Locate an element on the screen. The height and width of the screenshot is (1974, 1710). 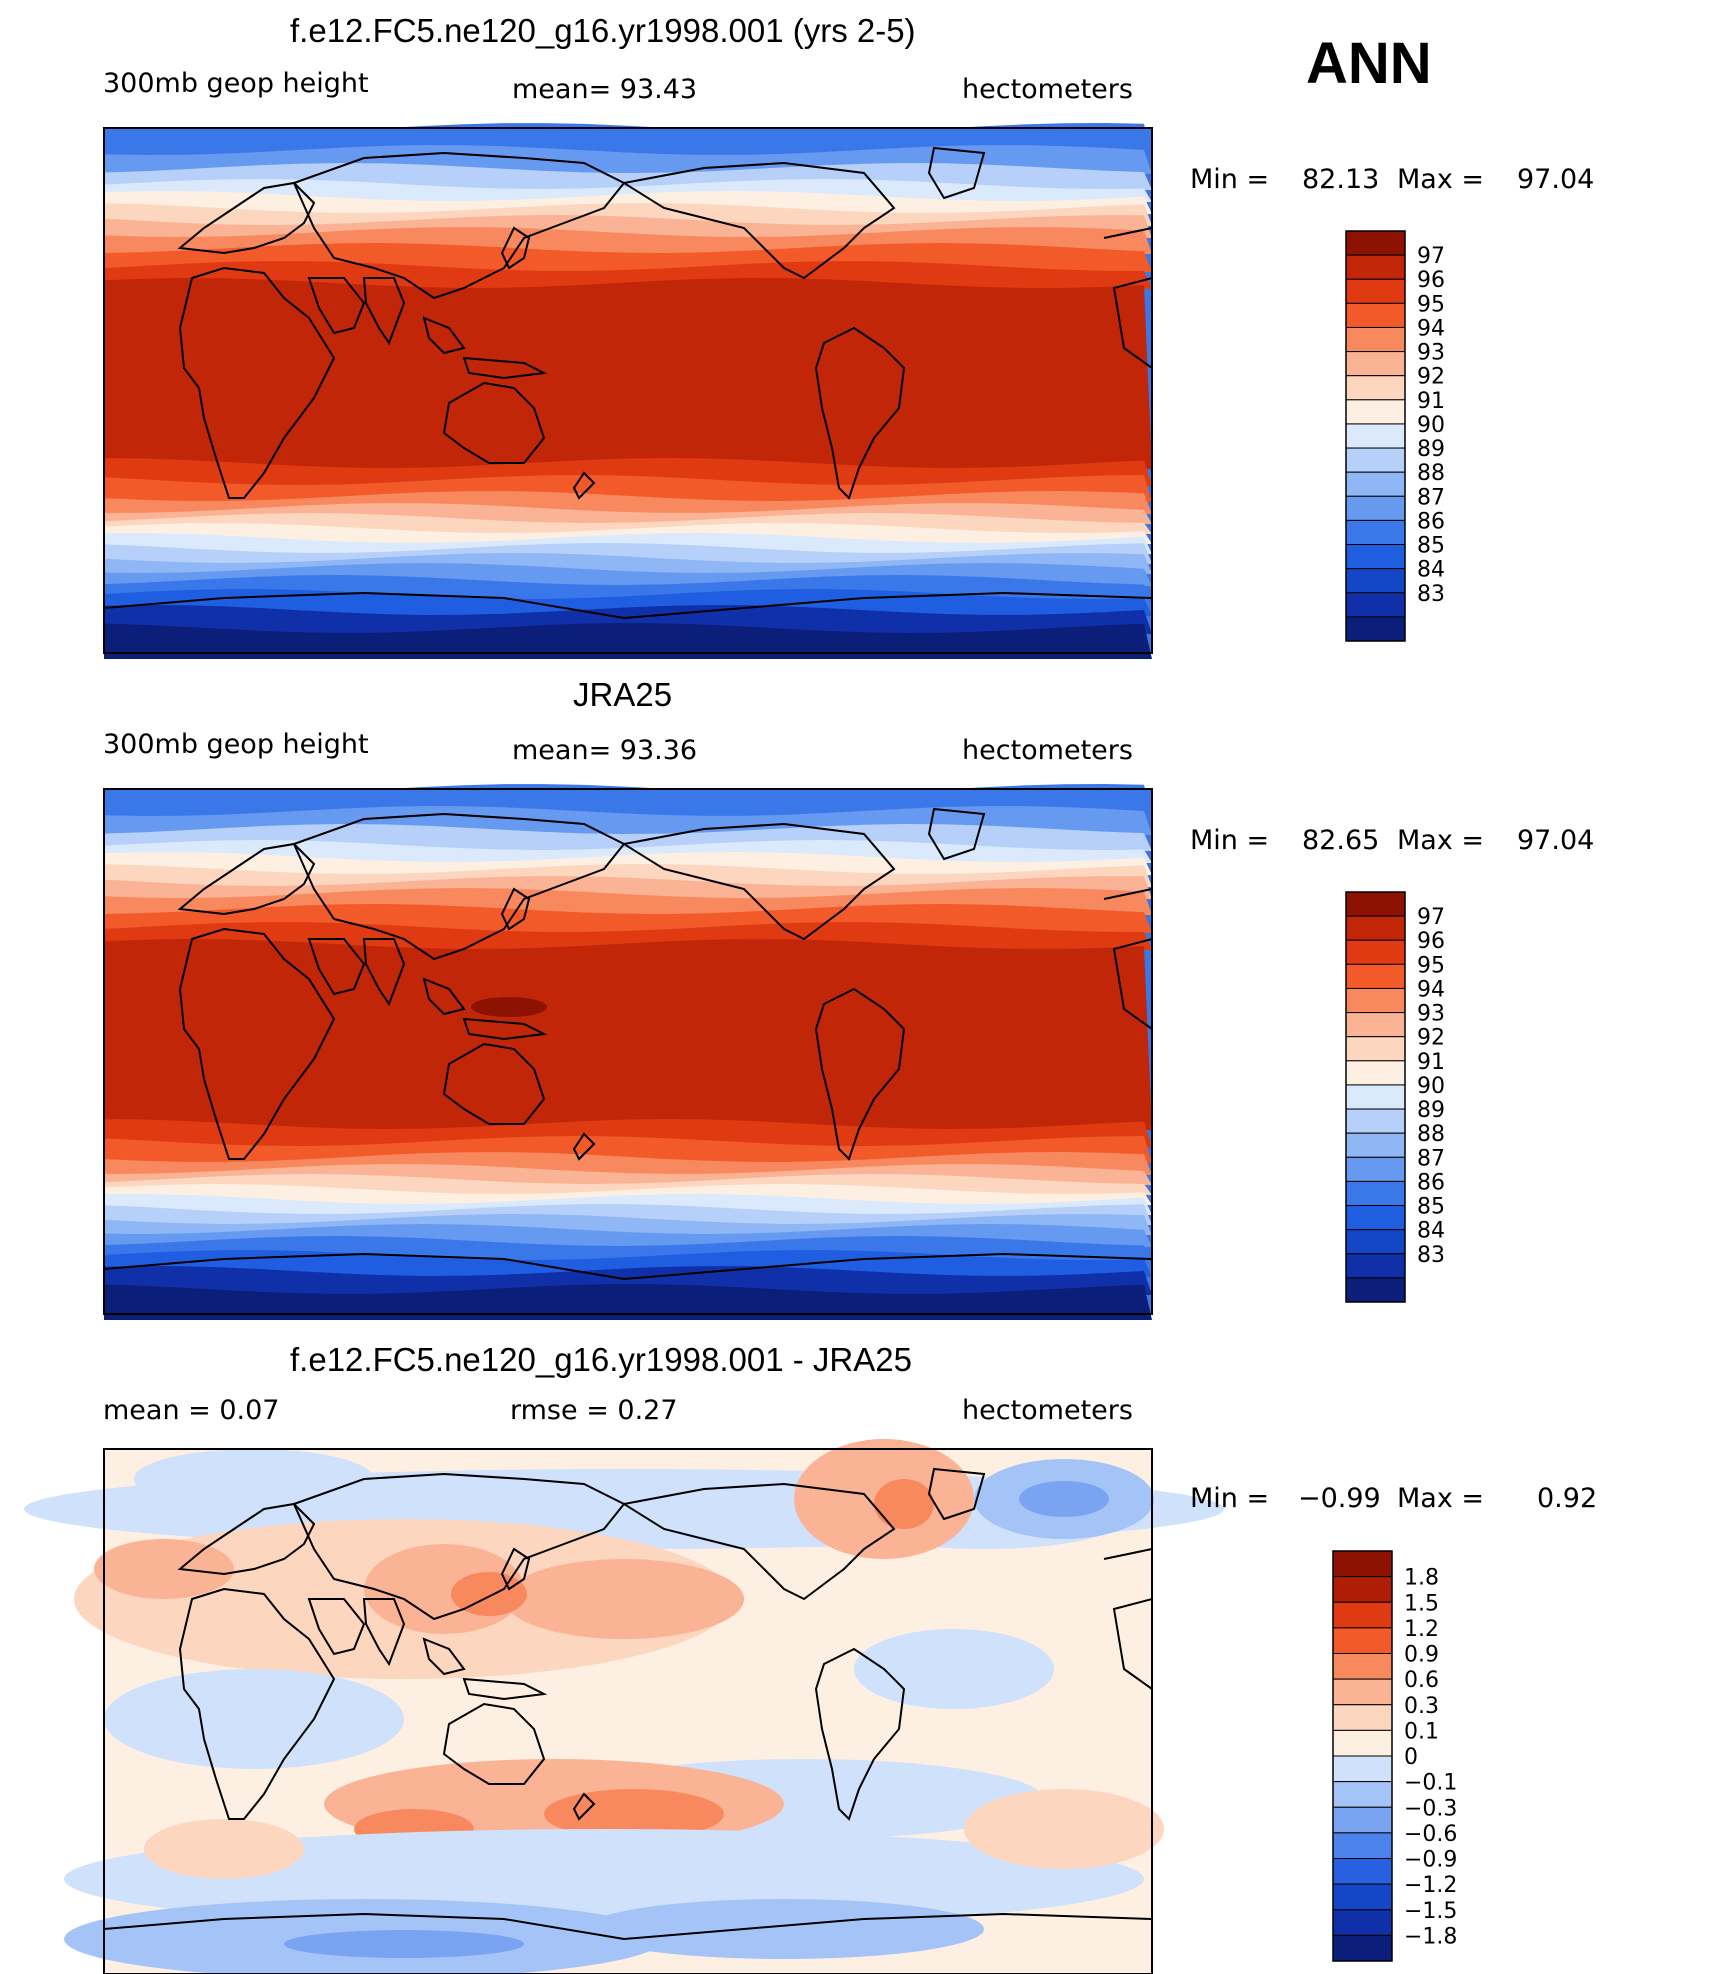
panel-1-colorbar-label: 89 is located at coordinates (1431, 449).